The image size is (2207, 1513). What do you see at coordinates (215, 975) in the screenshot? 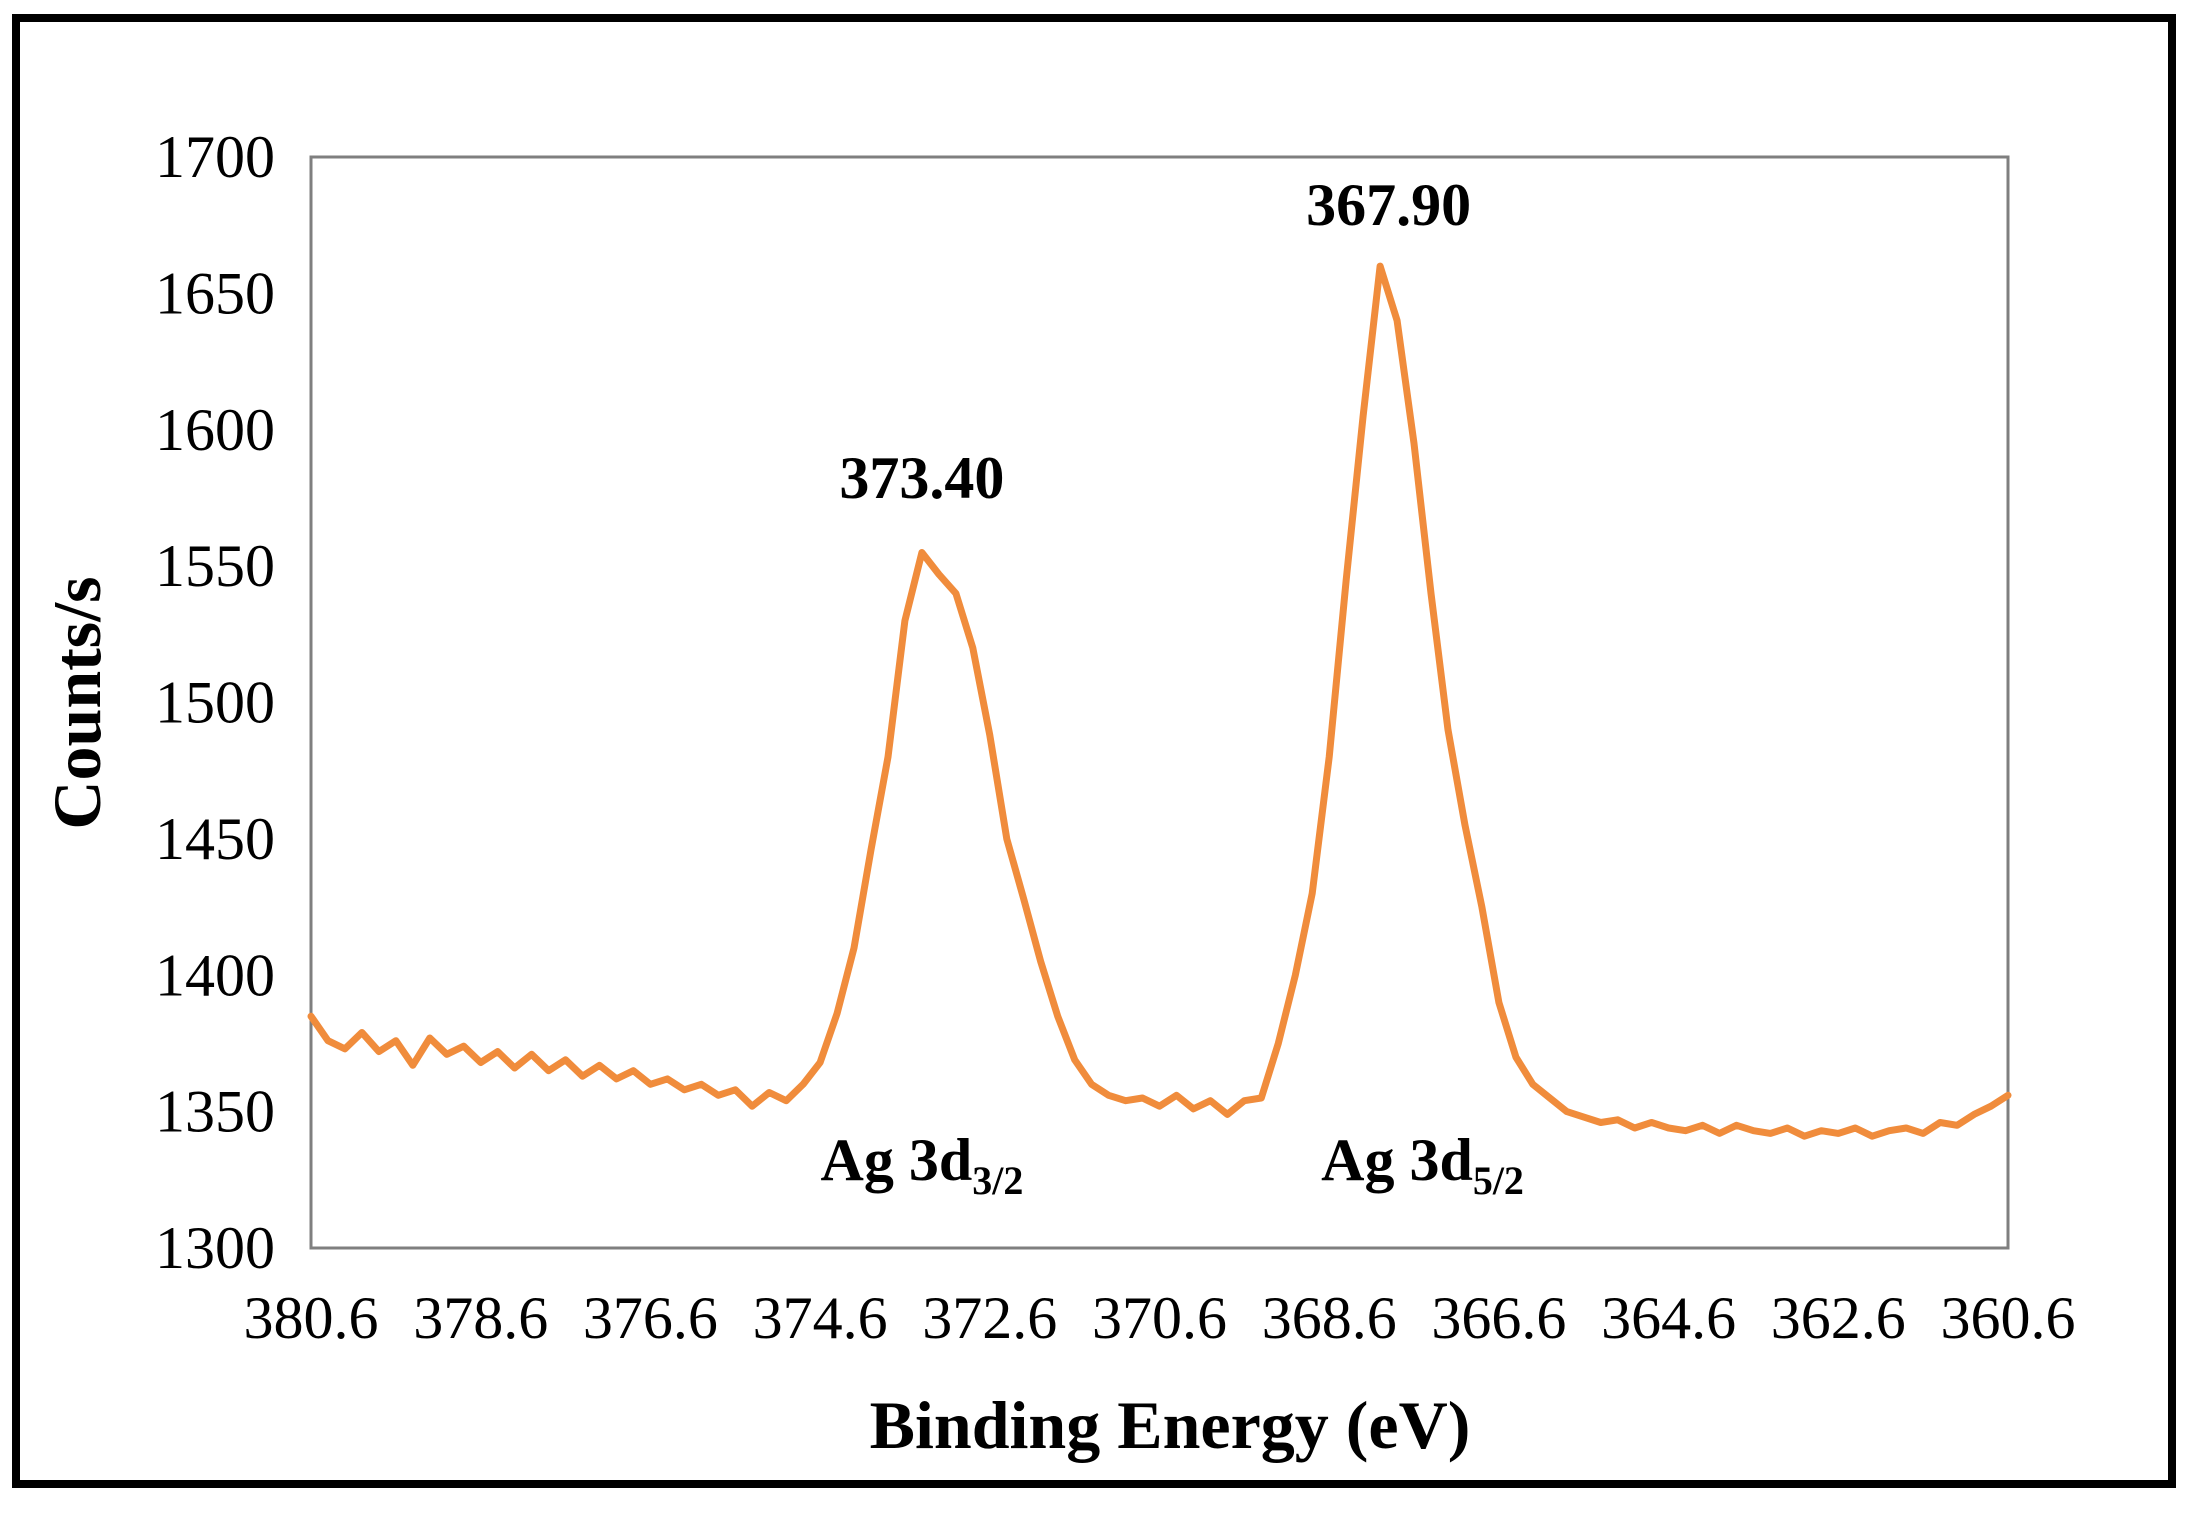
I see `y-tick-label: 1400` at bounding box center [215, 975].